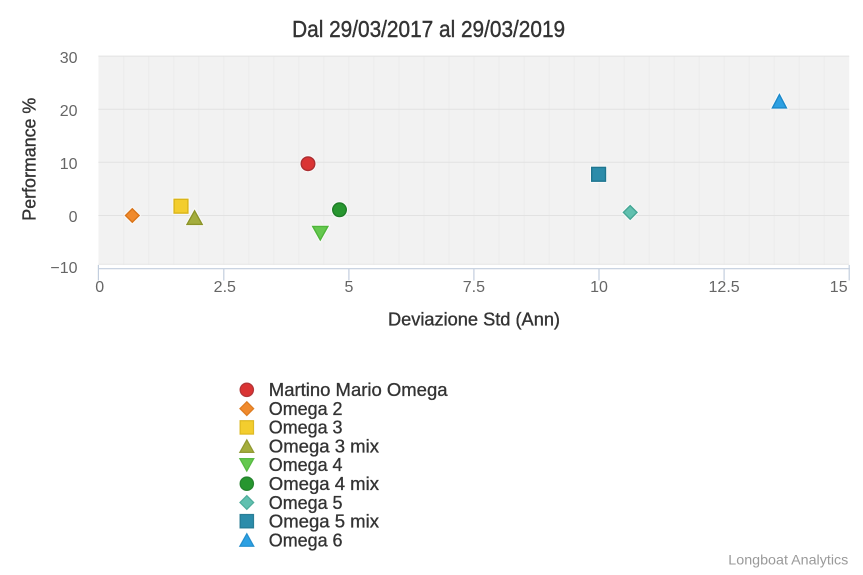 The width and height of the screenshot is (863, 575). What do you see at coordinates (306, 428) in the screenshot?
I see `svg-text: Omega 3` at bounding box center [306, 428].